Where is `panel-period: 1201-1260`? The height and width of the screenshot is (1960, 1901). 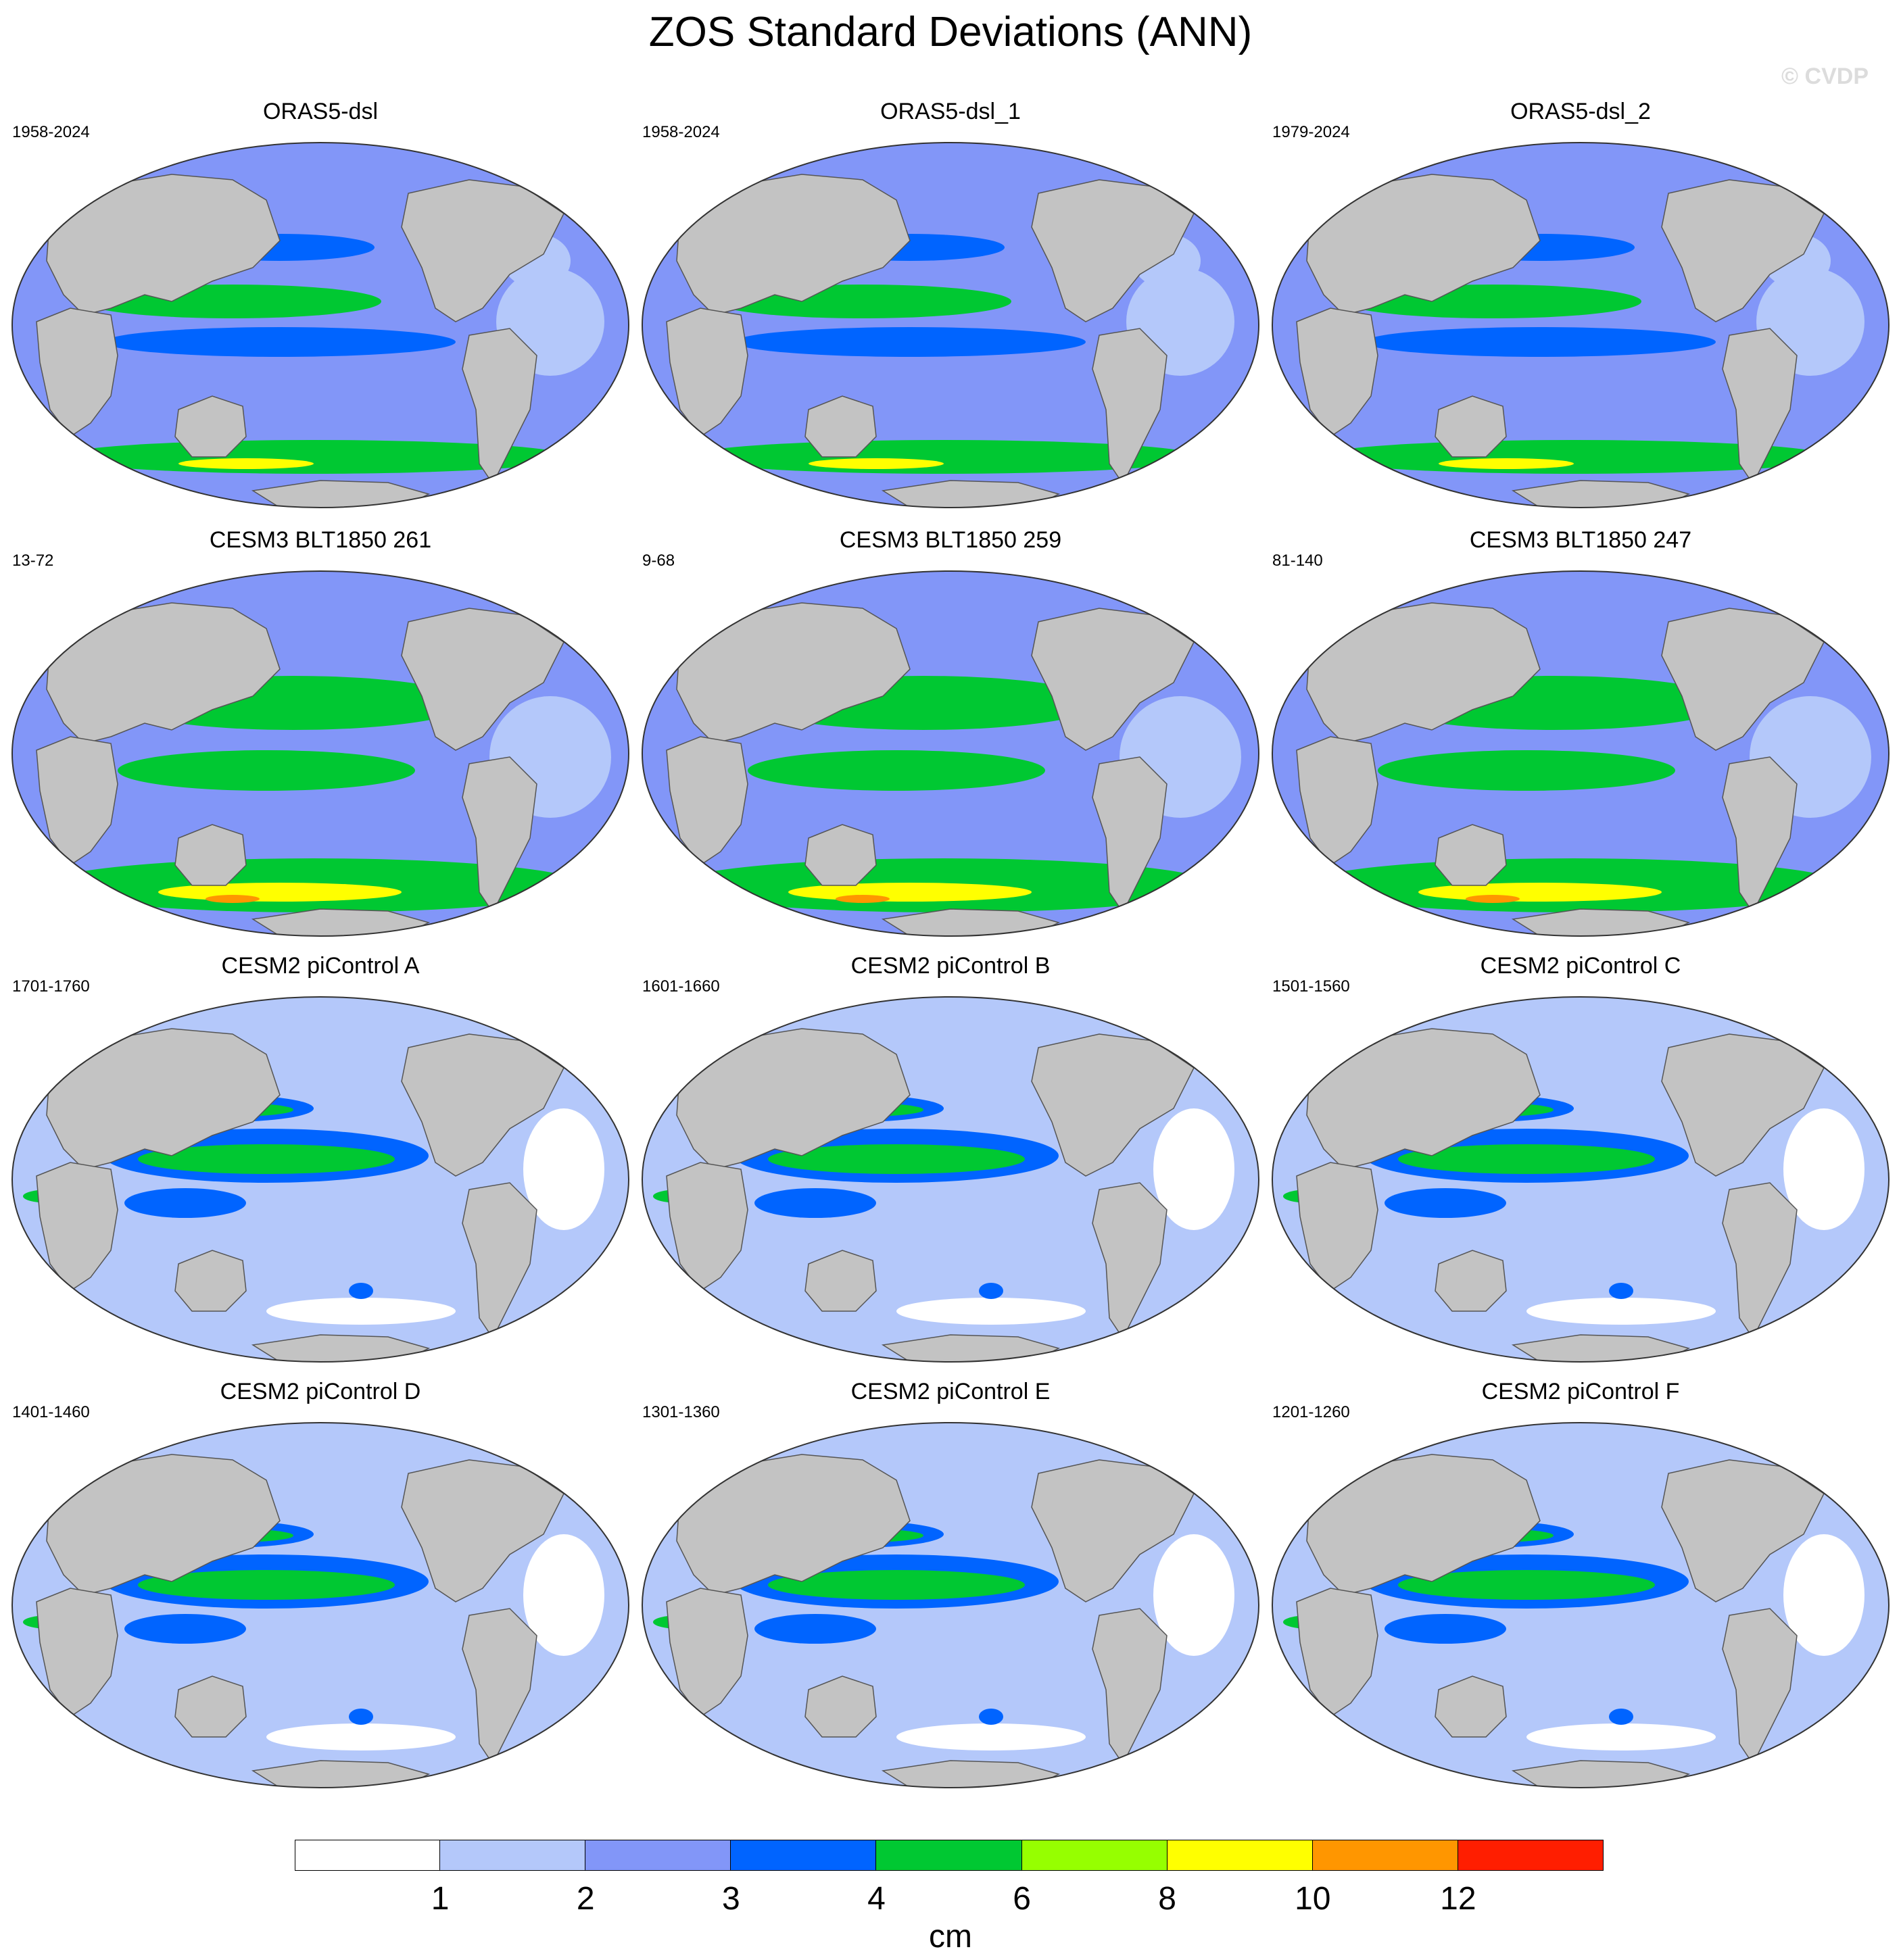
panel-period: 1201-1260 is located at coordinates (1311, 1412).